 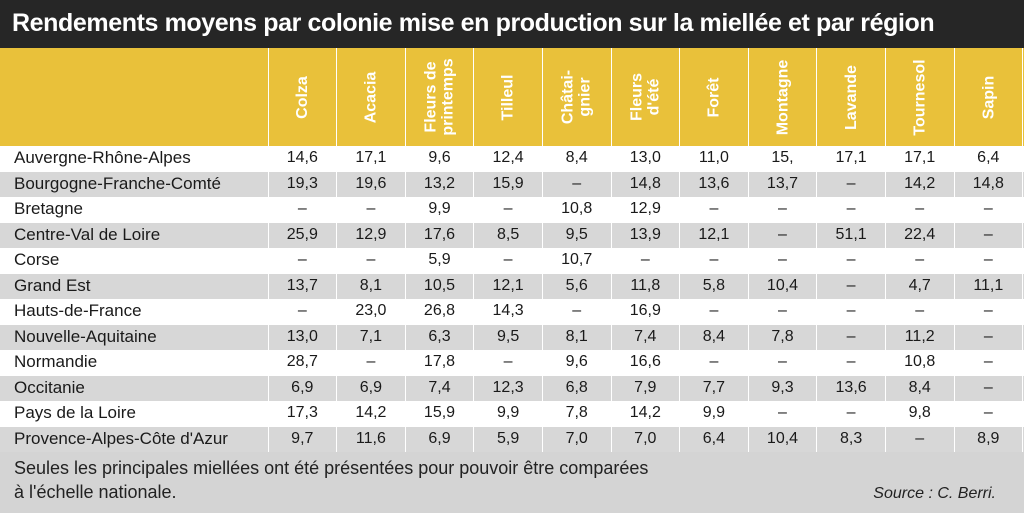 I want to click on table-cell: 8,4, so click(x=919, y=387).